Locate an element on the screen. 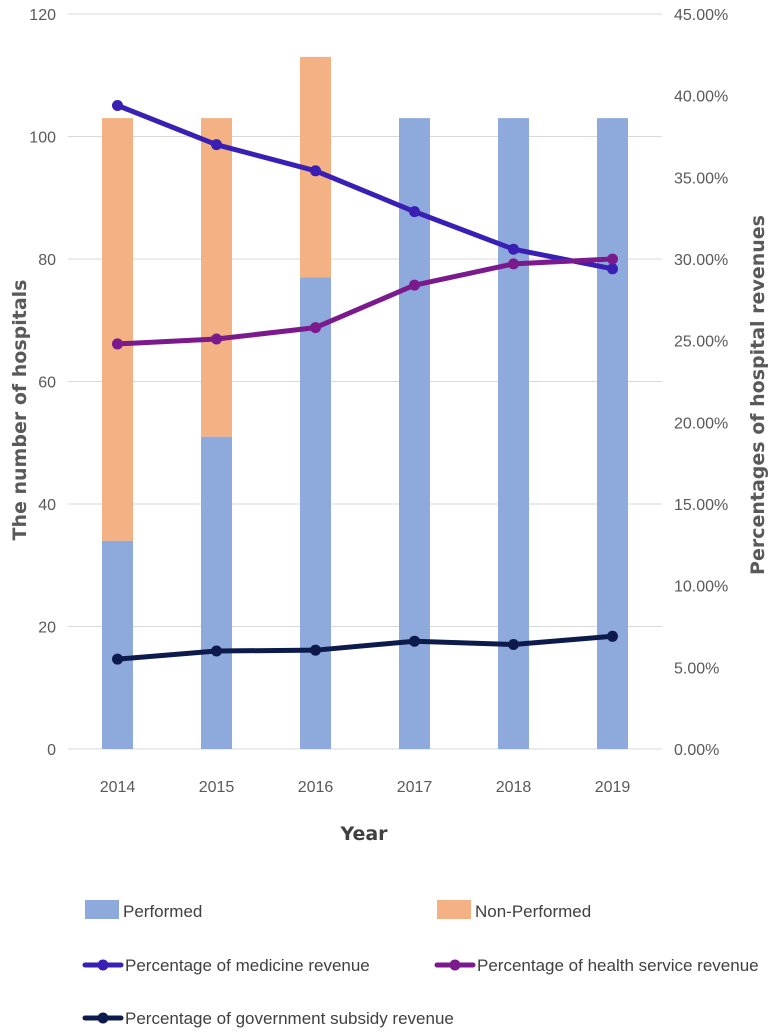 The height and width of the screenshot is (1033, 770). y-tick-right: 40.00% is located at coordinates (701, 97).